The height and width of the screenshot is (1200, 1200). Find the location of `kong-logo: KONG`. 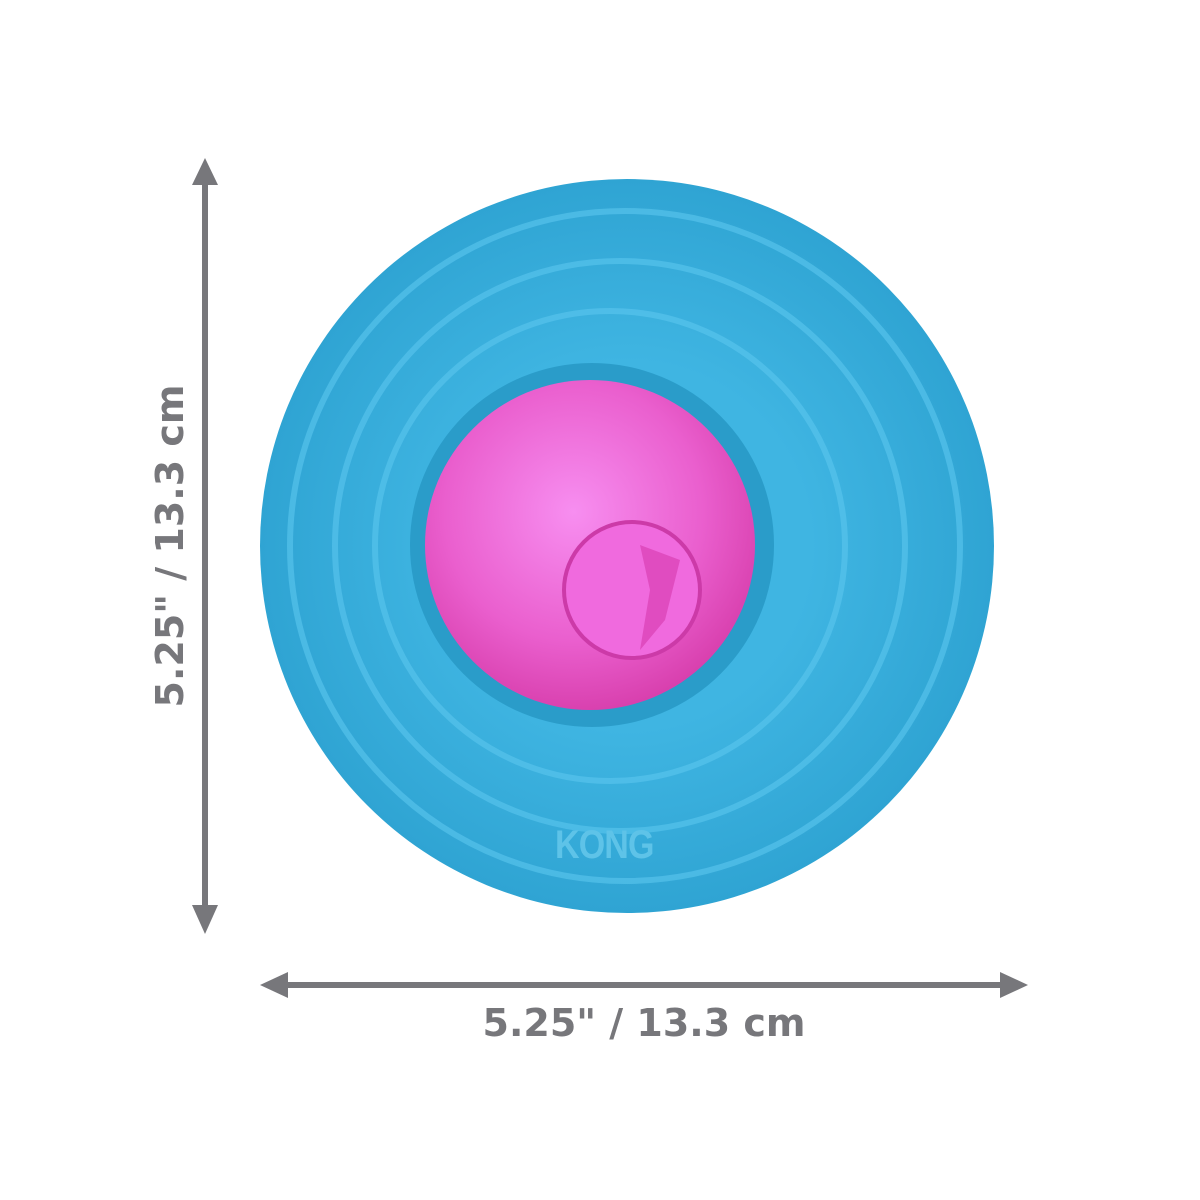

kong-logo: KONG is located at coordinates (604, 845).